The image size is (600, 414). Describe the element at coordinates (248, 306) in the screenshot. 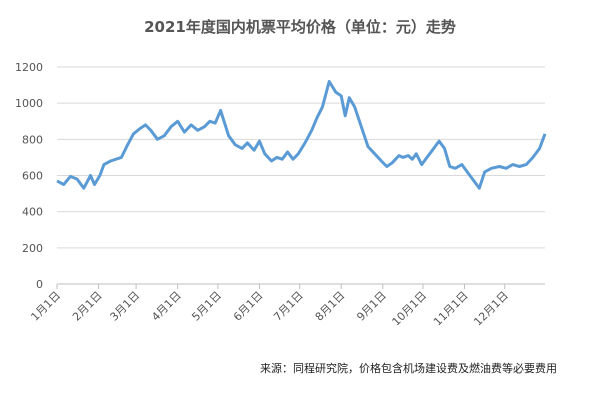

I see `x-tick-label: 6月1日` at that location.